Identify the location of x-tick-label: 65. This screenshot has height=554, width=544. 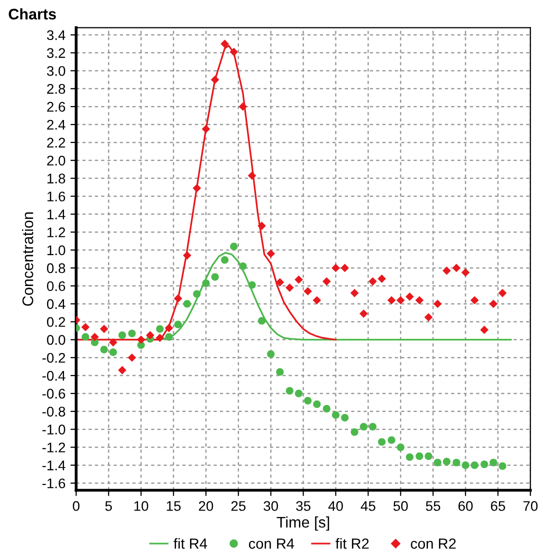
(498, 506).